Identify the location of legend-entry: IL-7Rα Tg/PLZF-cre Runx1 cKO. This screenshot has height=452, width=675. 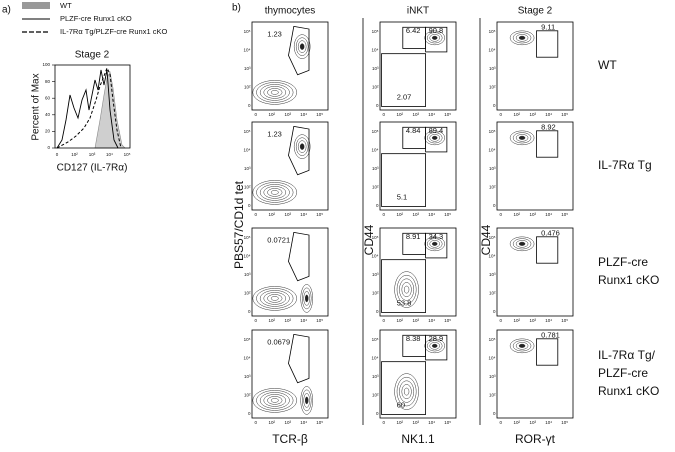
(113, 31).